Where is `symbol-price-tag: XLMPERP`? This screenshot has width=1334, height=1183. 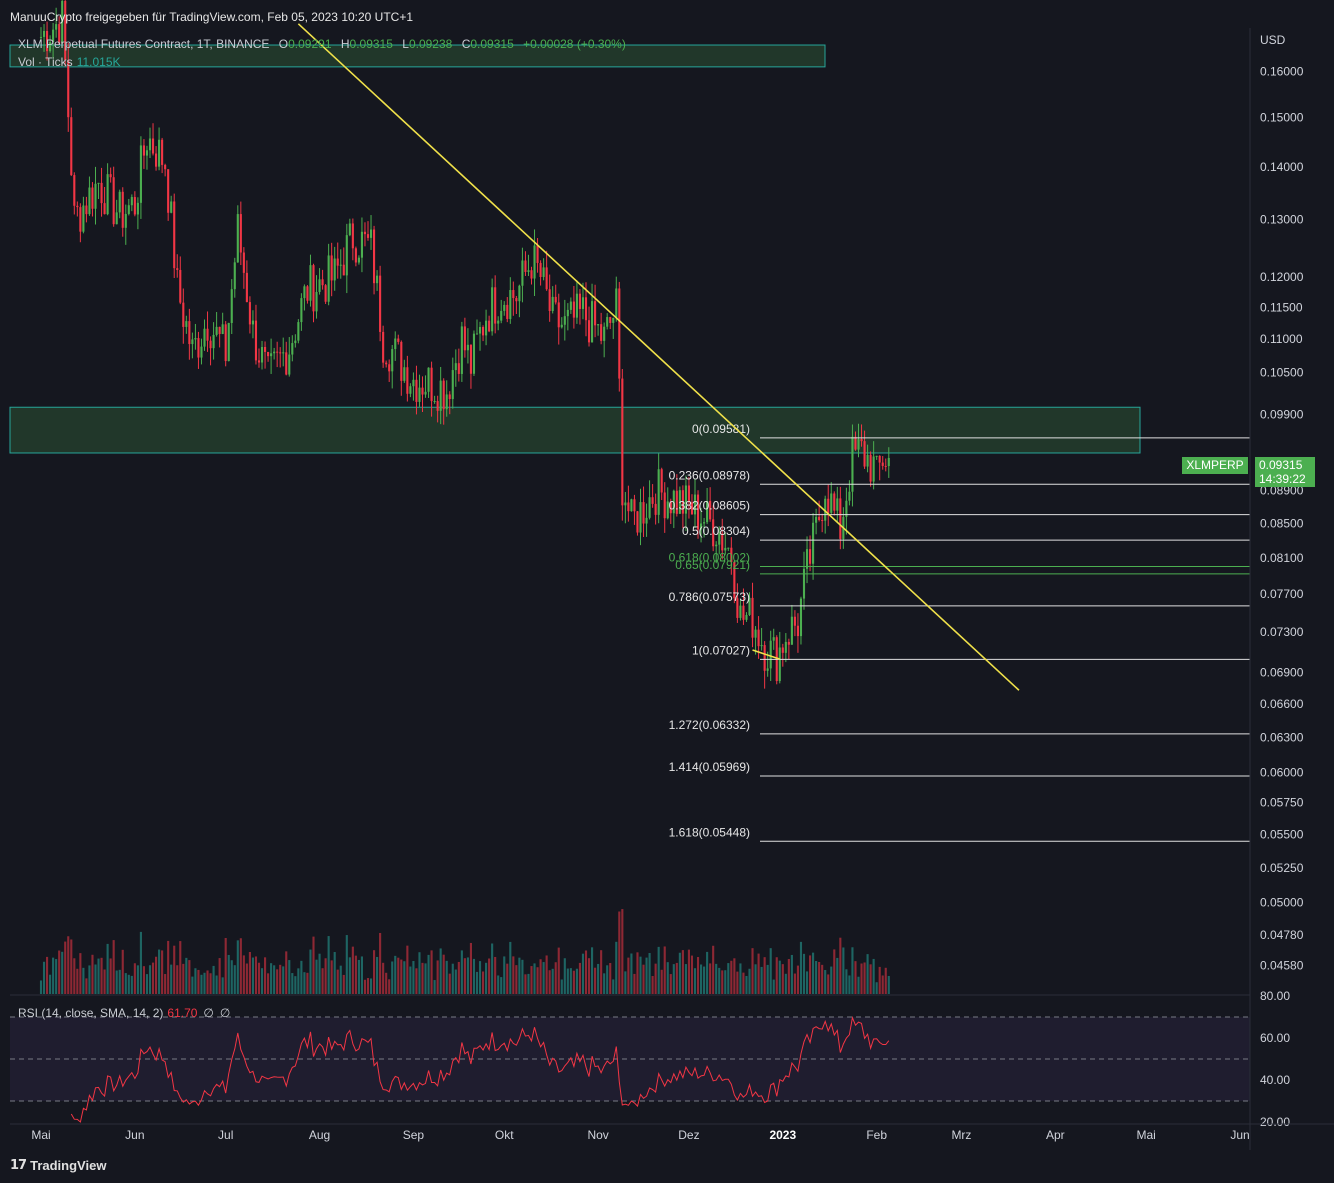 symbol-price-tag: XLMPERP is located at coordinates (1215, 465).